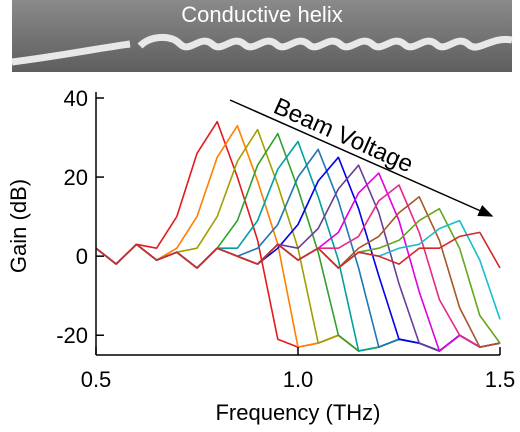 Image resolution: width=520 pixels, height=432 pixels. I want to click on y-tick-label: 0, so click(82, 256).